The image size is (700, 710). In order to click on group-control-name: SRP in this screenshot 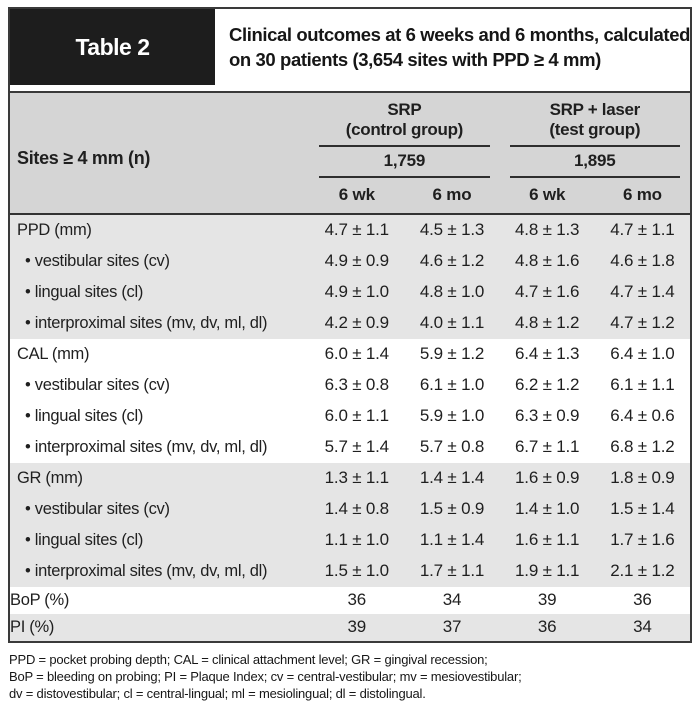, I will do `click(404, 109)`.